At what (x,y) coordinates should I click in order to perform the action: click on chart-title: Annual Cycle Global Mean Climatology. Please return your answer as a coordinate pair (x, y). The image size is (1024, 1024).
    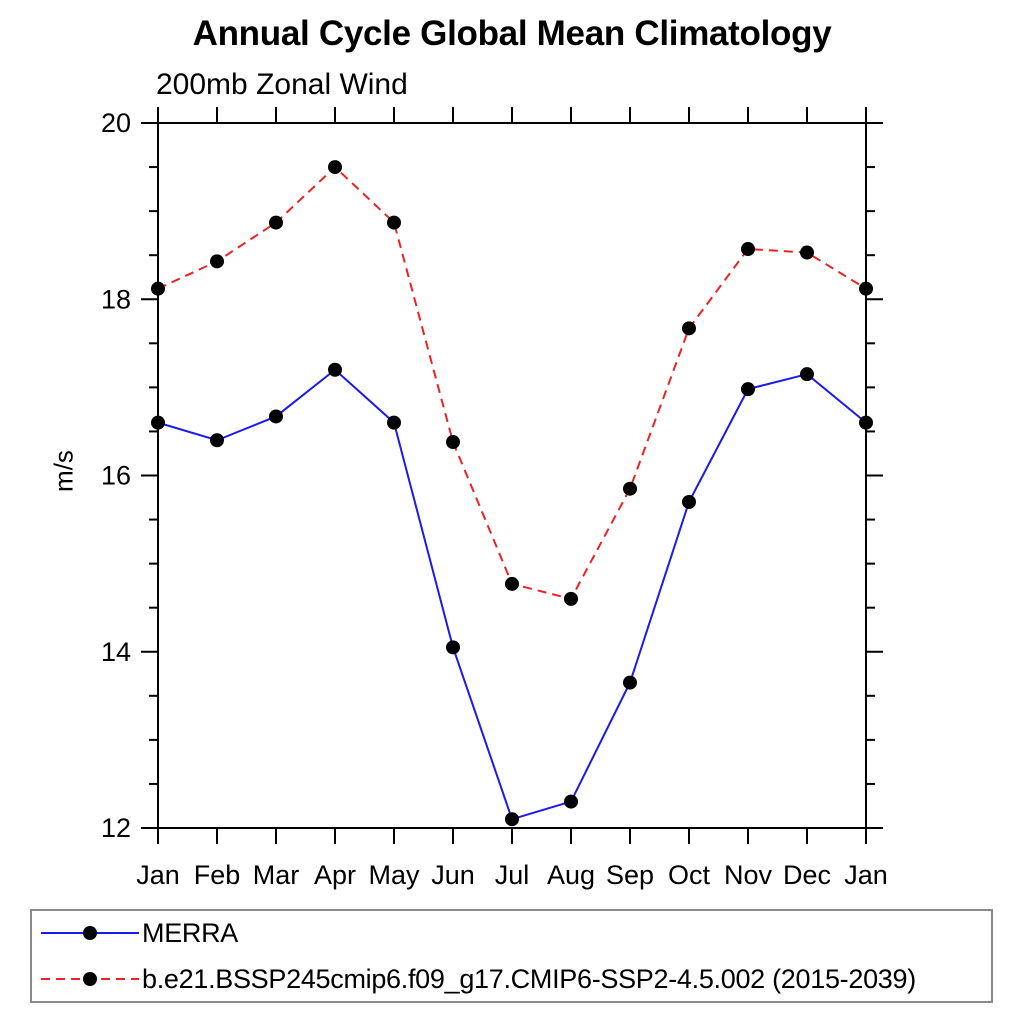
    Looking at the image, I should click on (512, 33).